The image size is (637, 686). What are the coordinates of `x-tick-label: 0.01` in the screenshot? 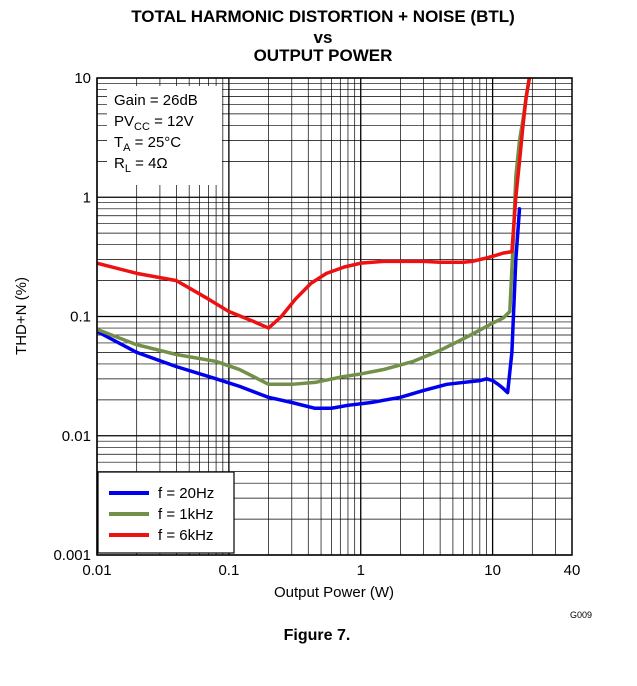 It's located at (96, 570).